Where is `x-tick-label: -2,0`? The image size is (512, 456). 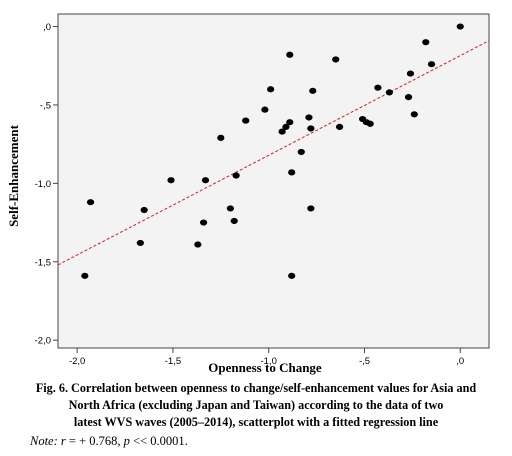
x-tick-label: -2,0 is located at coordinates (77, 361).